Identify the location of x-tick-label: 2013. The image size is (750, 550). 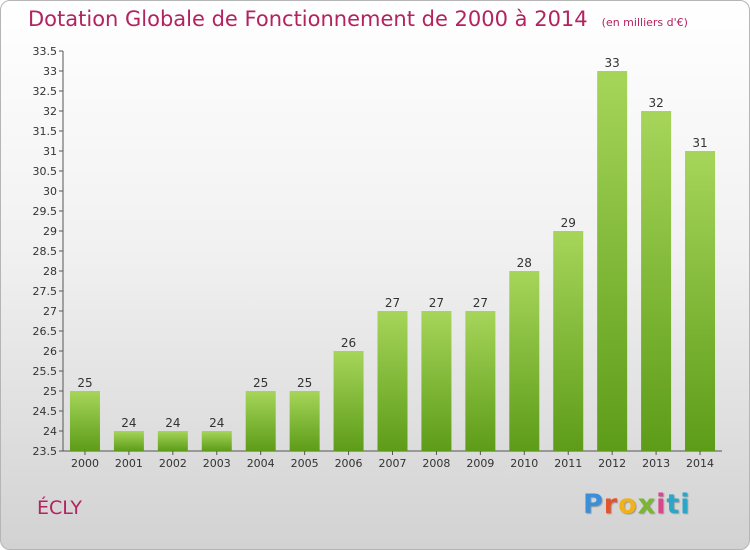
(656, 463).